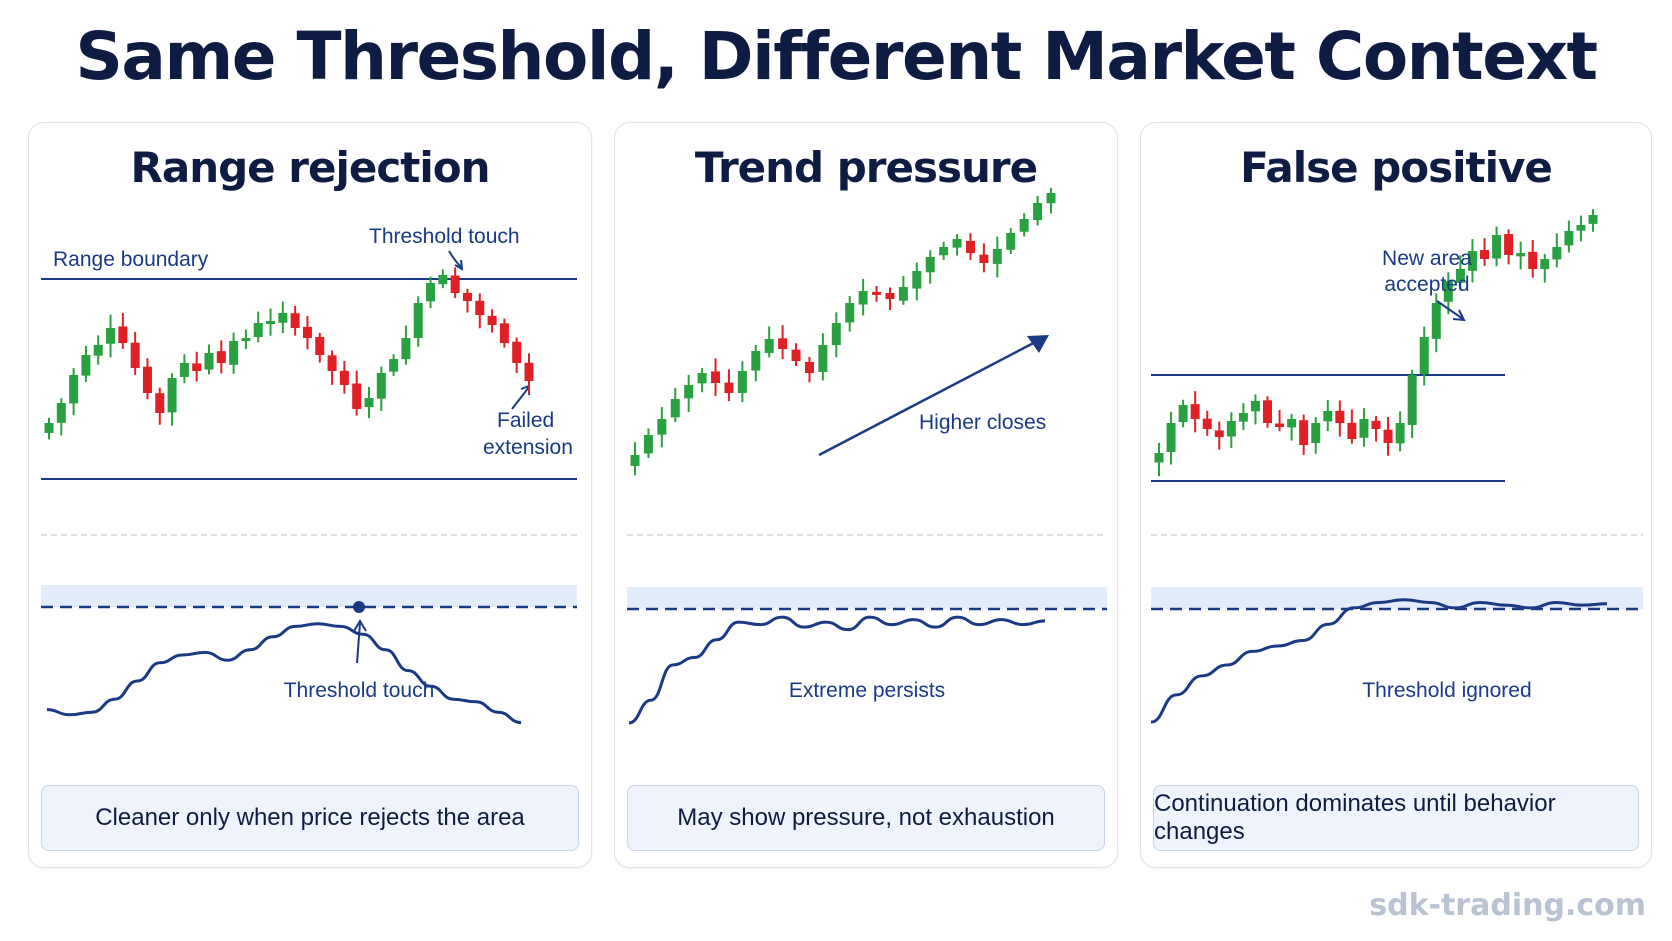 The height and width of the screenshot is (941, 1672). I want to click on threshold-touch-arrow, so click(455, 259).